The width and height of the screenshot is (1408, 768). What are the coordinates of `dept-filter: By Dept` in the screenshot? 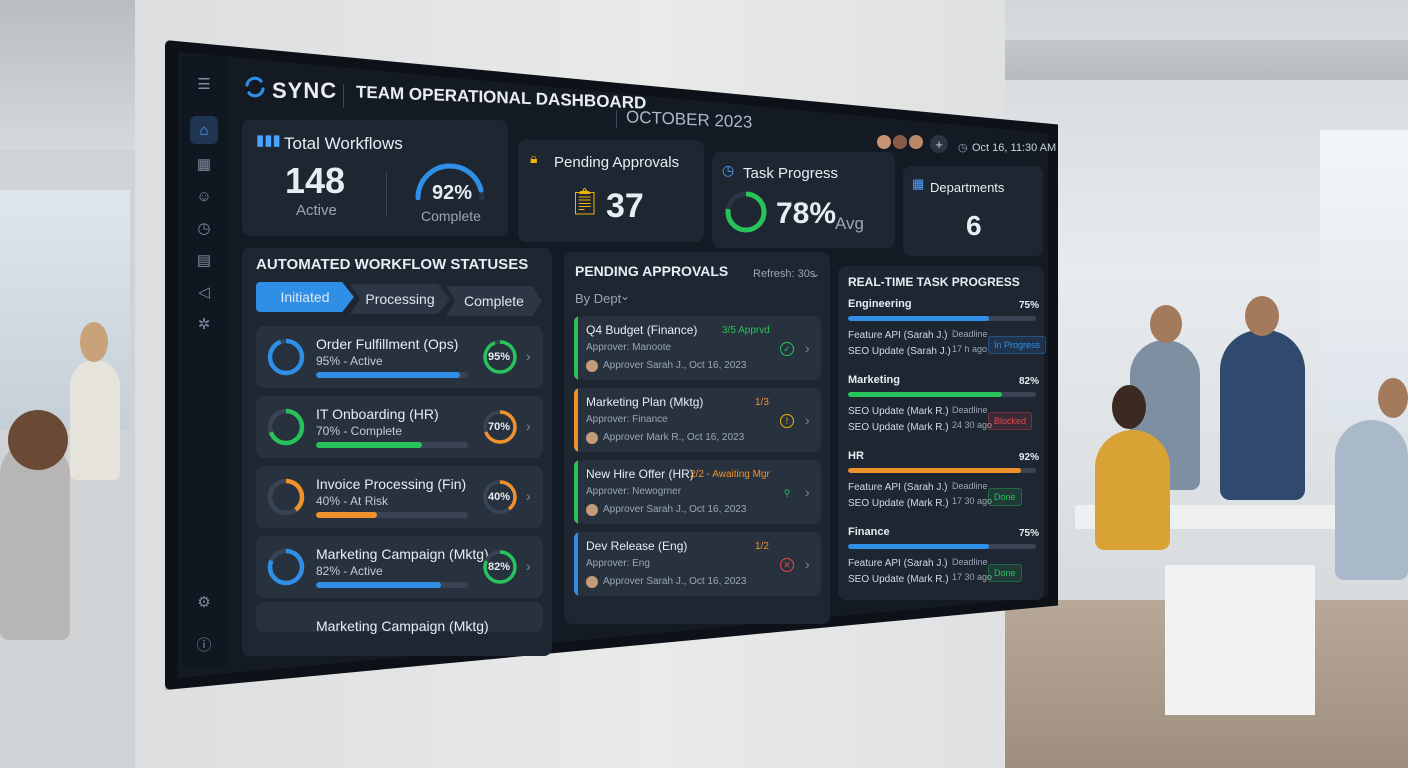 It's located at (598, 298).